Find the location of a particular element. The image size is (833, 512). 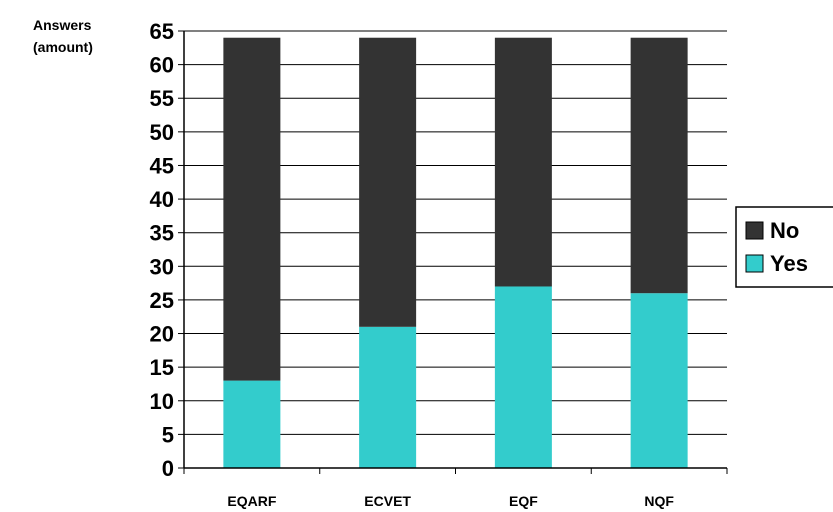

x-tick-label-nqf: NQF is located at coordinates (659, 501).